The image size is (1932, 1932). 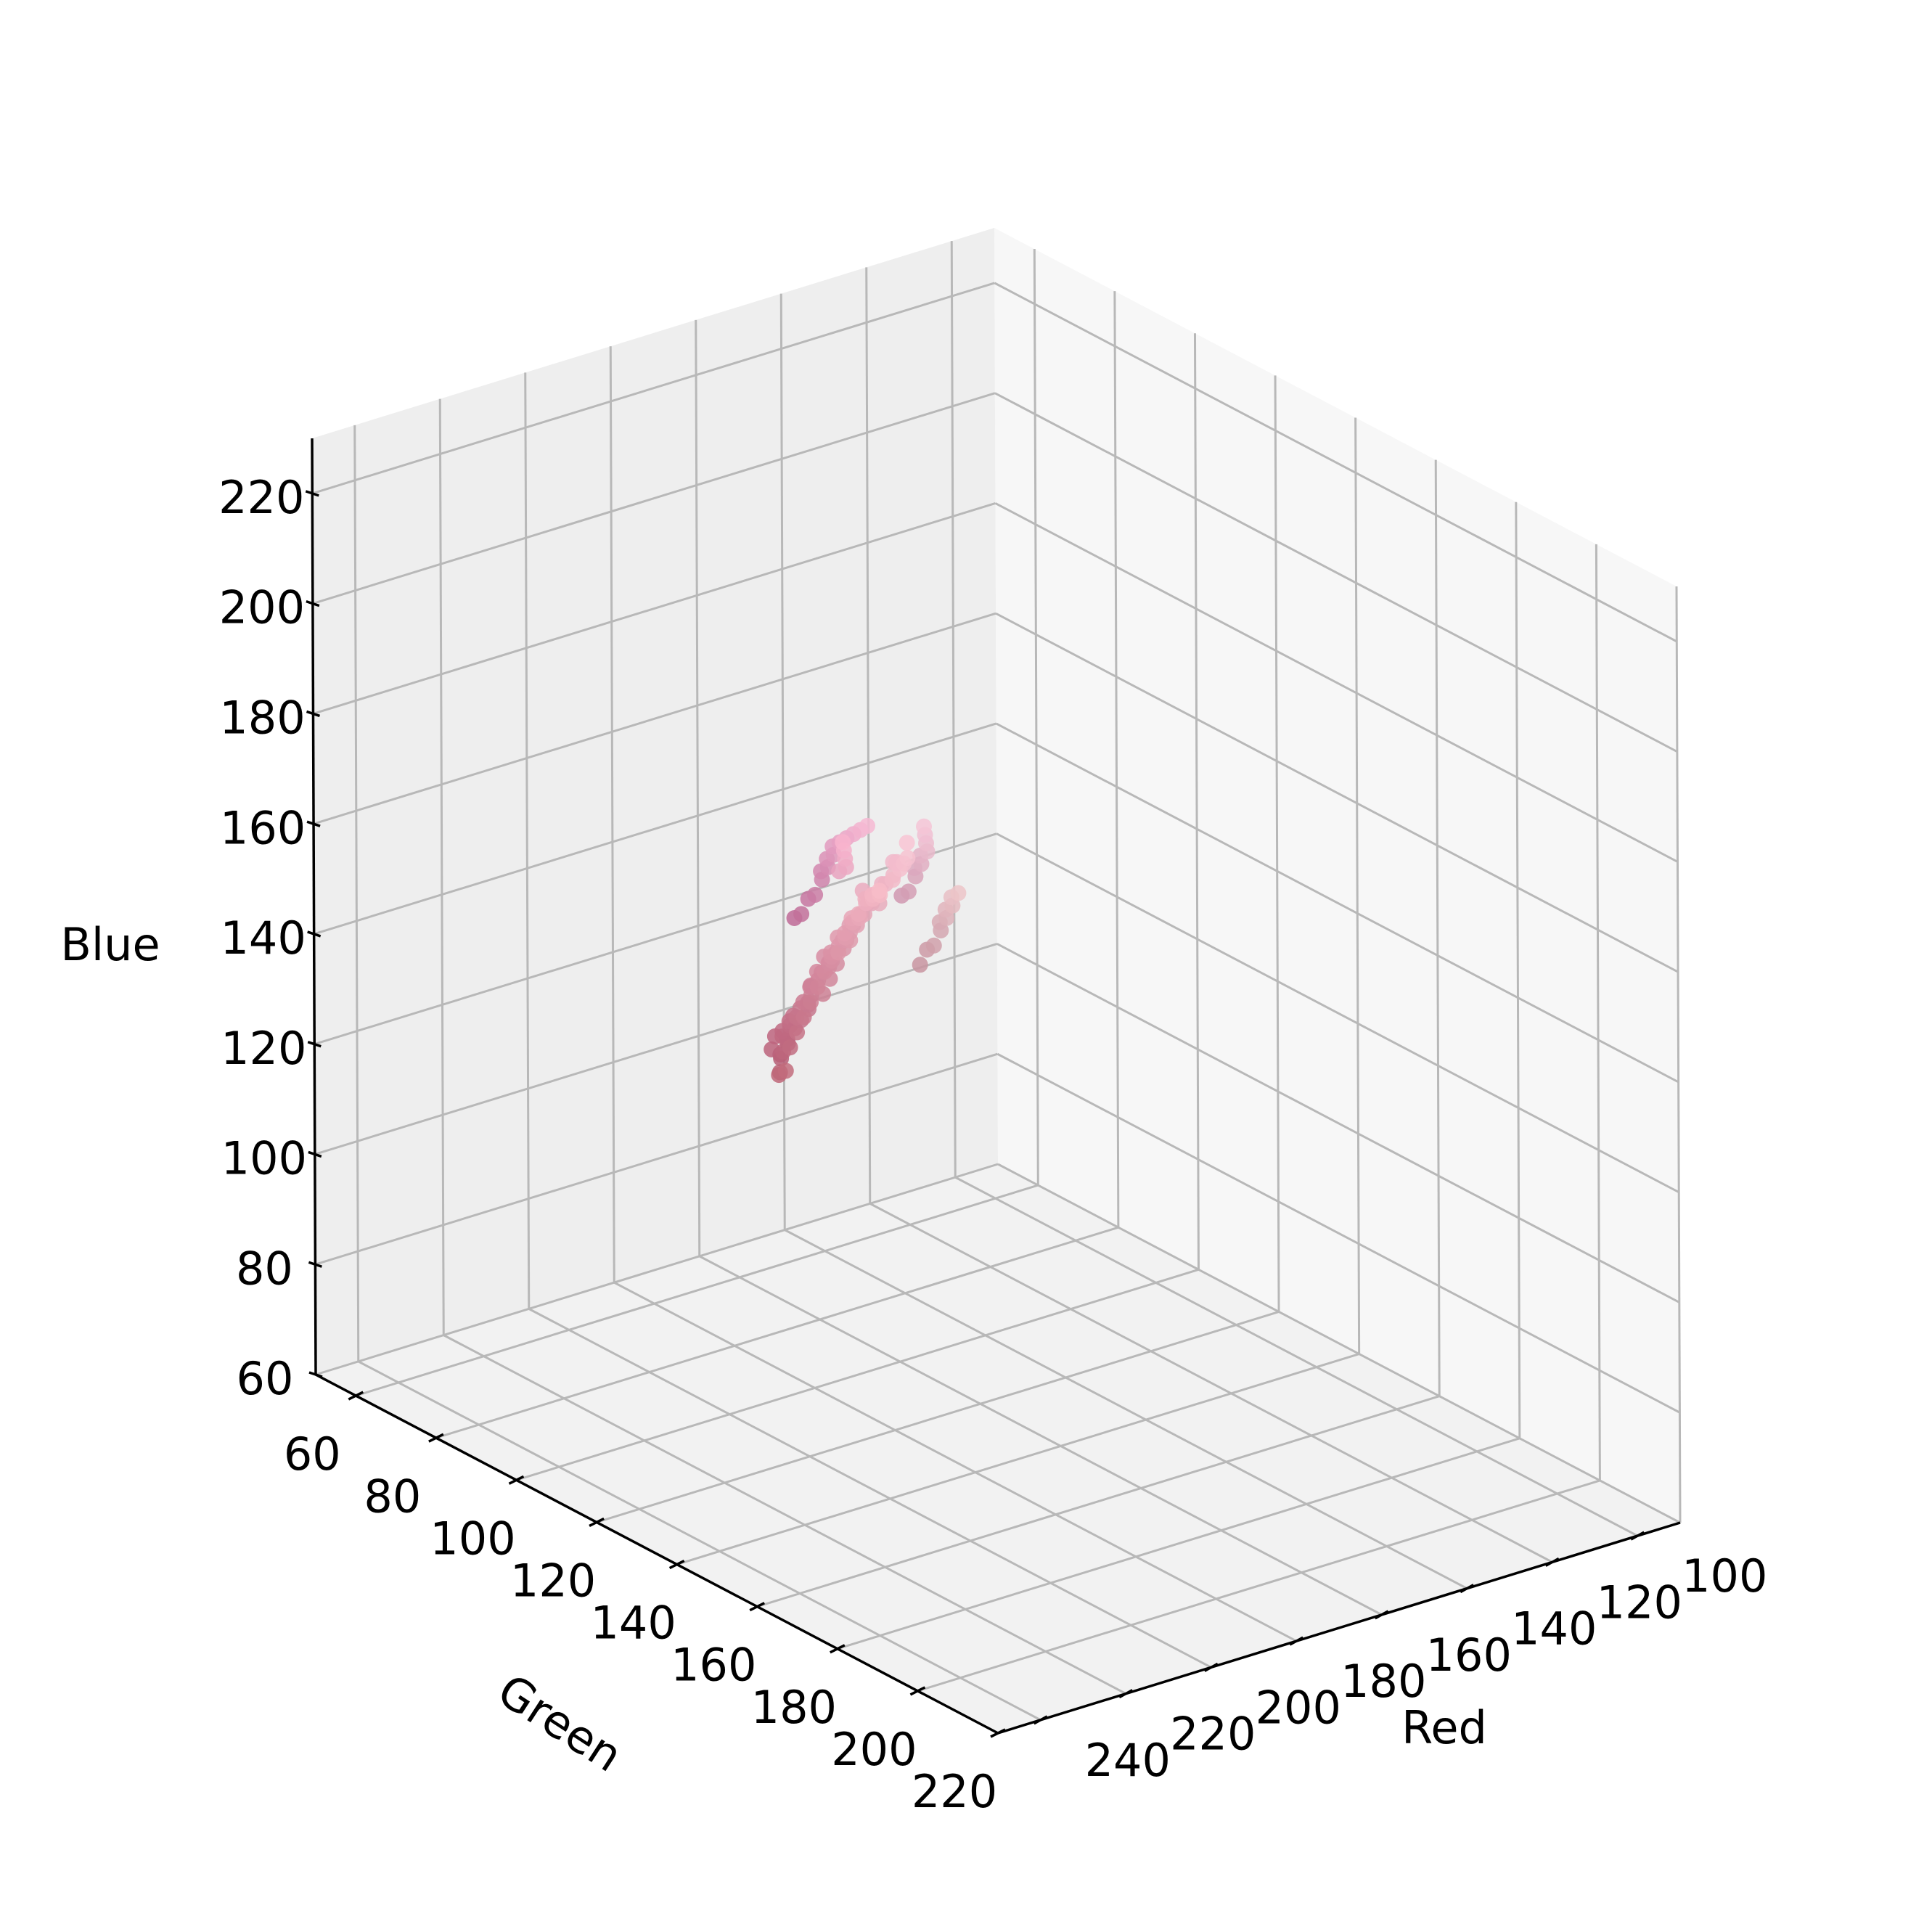 I want to click on x-tick-label: 140, so click(x=1554, y=1629).